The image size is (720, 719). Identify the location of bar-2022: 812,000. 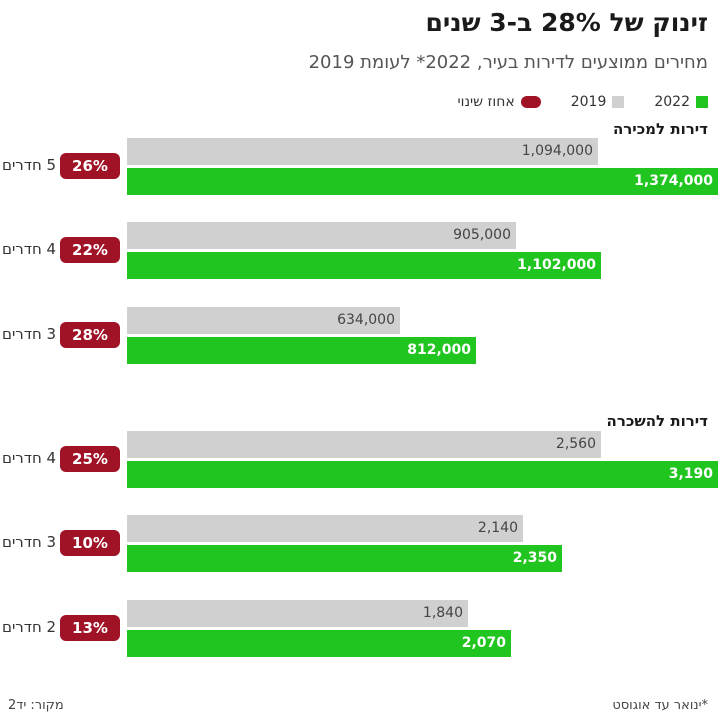
(301, 350).